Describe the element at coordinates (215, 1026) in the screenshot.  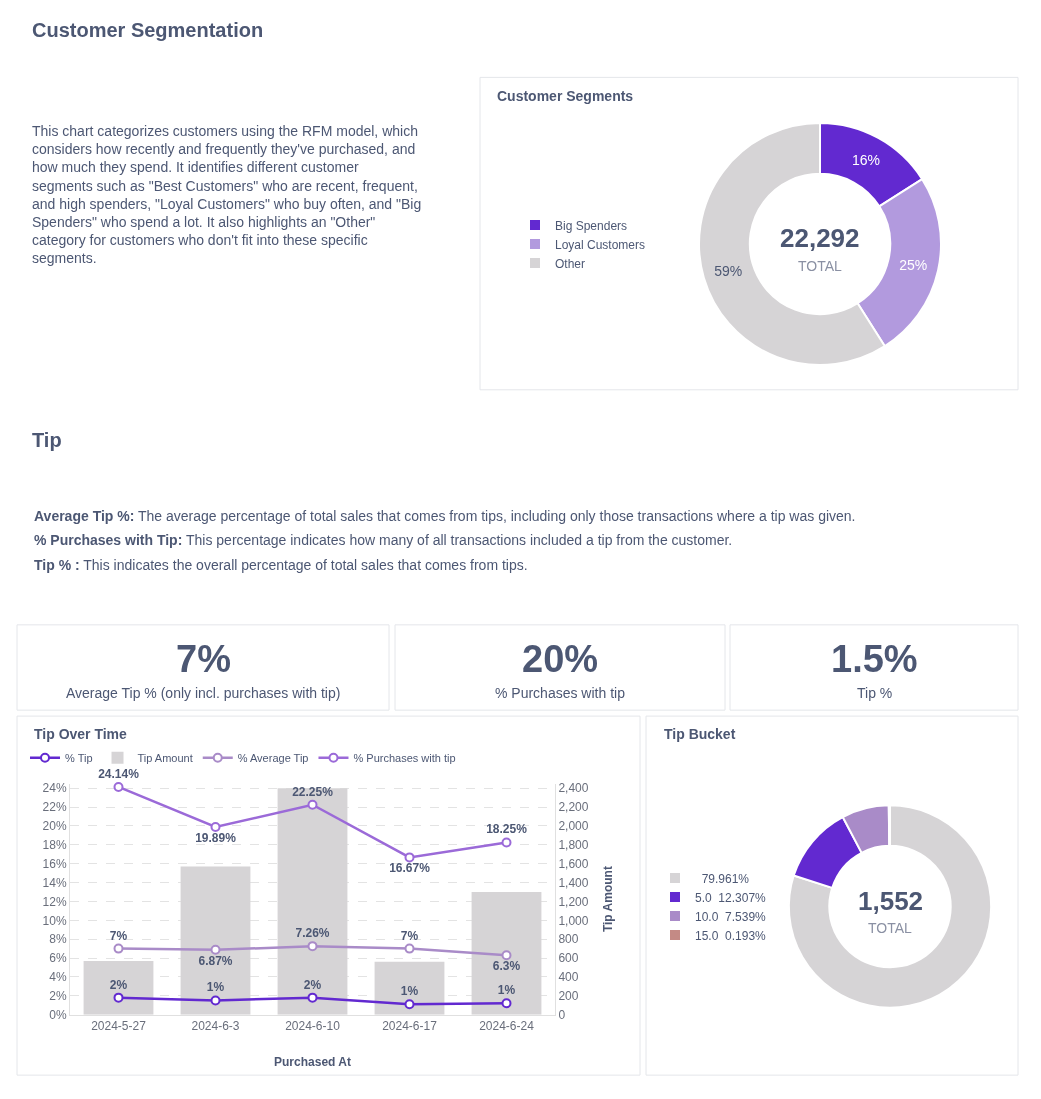
I see `x-tick-label: 2024-6-3` at that location.